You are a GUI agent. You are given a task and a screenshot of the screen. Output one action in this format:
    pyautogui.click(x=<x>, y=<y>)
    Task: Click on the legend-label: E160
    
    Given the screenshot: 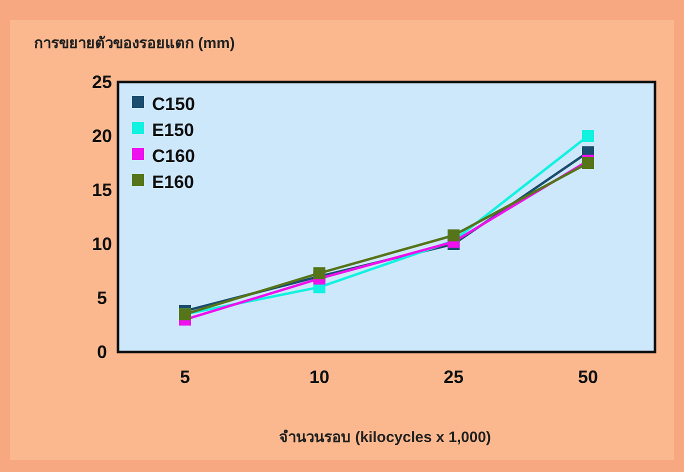 What is the action you would take?
    pyautogui.click(x=173, y=182)
    